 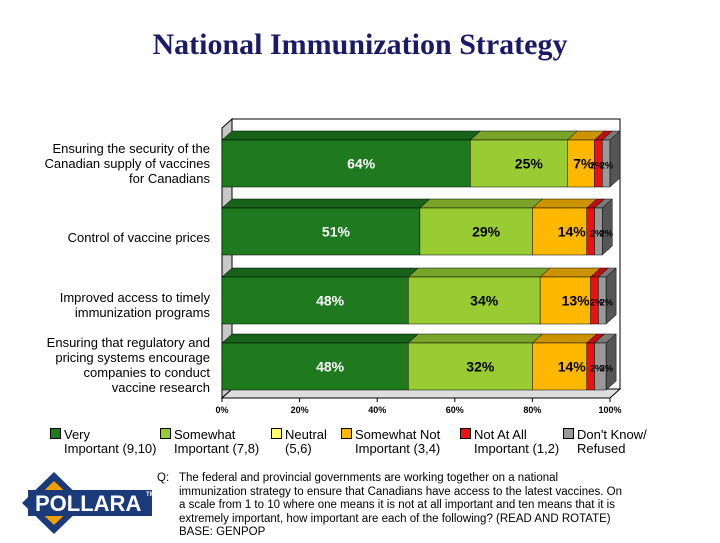 What do you see at coordinates (160, 387) in the screenshot?
I see `category-label-line: vaccine research` at bounding box center [160, 387].